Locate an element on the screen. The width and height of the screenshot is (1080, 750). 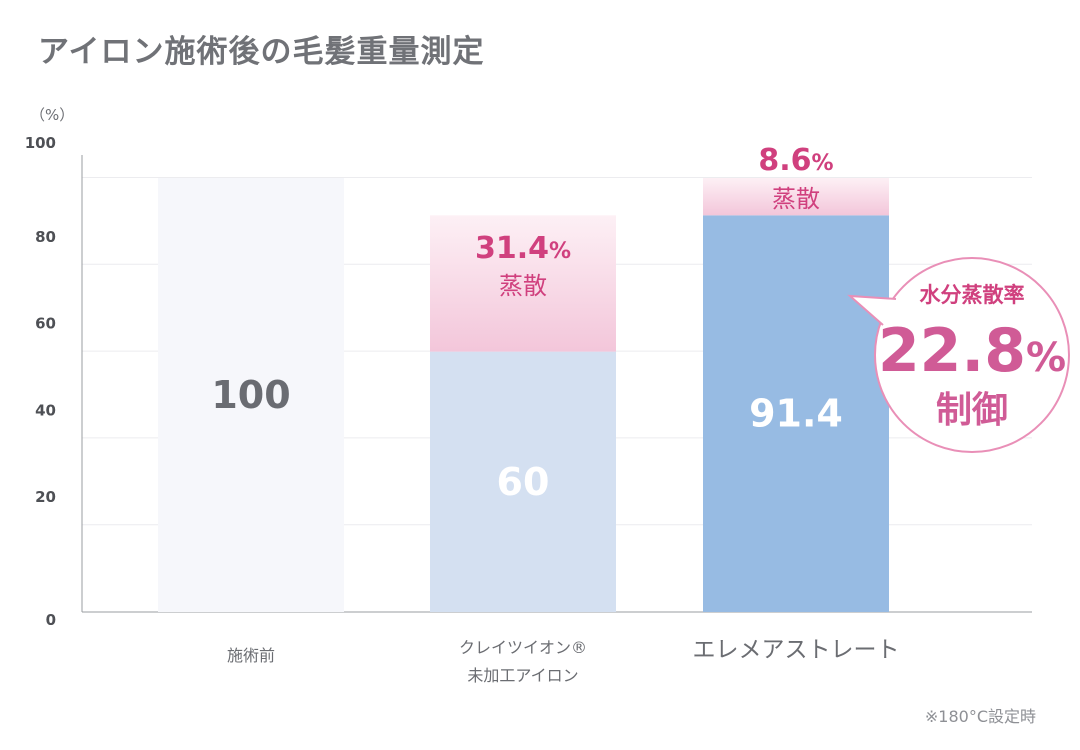
bar-value-label-3: 91.4 is located at coordinates (796, 414).